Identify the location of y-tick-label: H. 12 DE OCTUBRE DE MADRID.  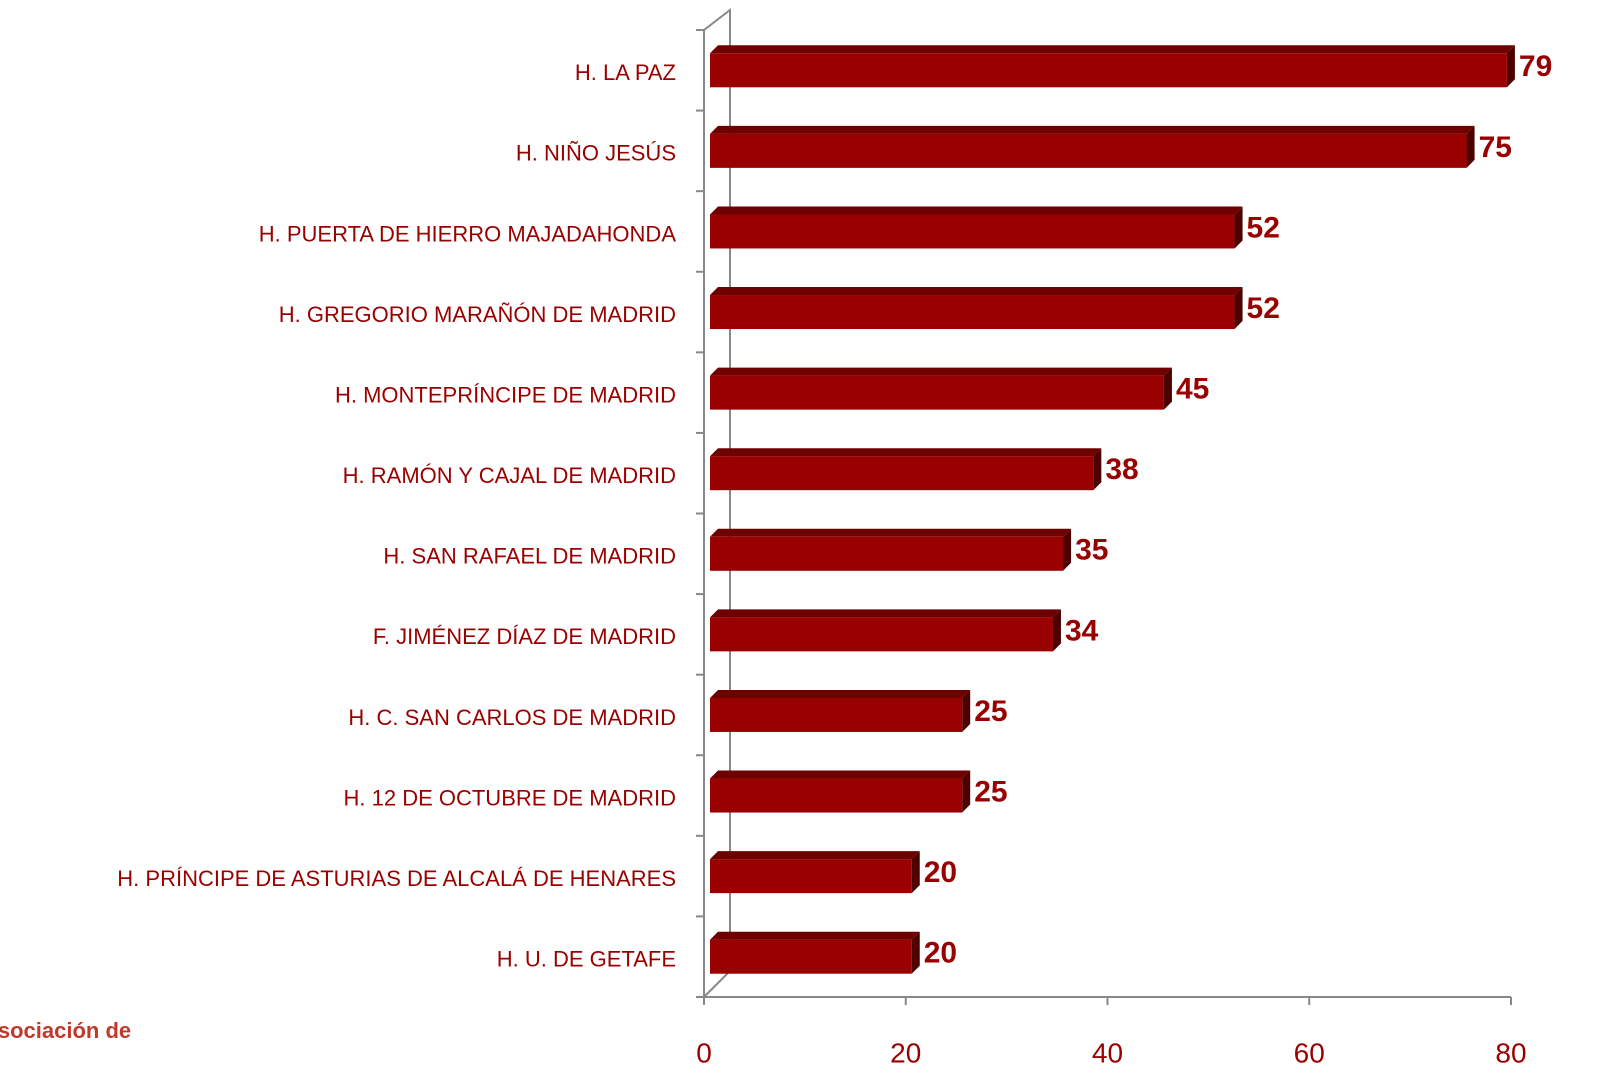
(510, 797).